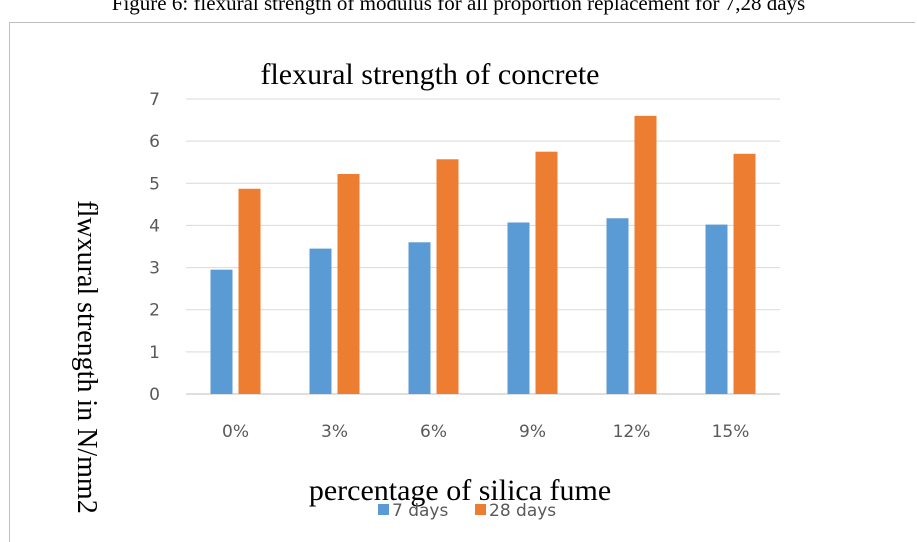 This screenshot has width=917, height=542. What do you see at coordinates (383, 509) in the screenshot?
I see `legend-swatch-7-days` at bounding box center [383, 509].